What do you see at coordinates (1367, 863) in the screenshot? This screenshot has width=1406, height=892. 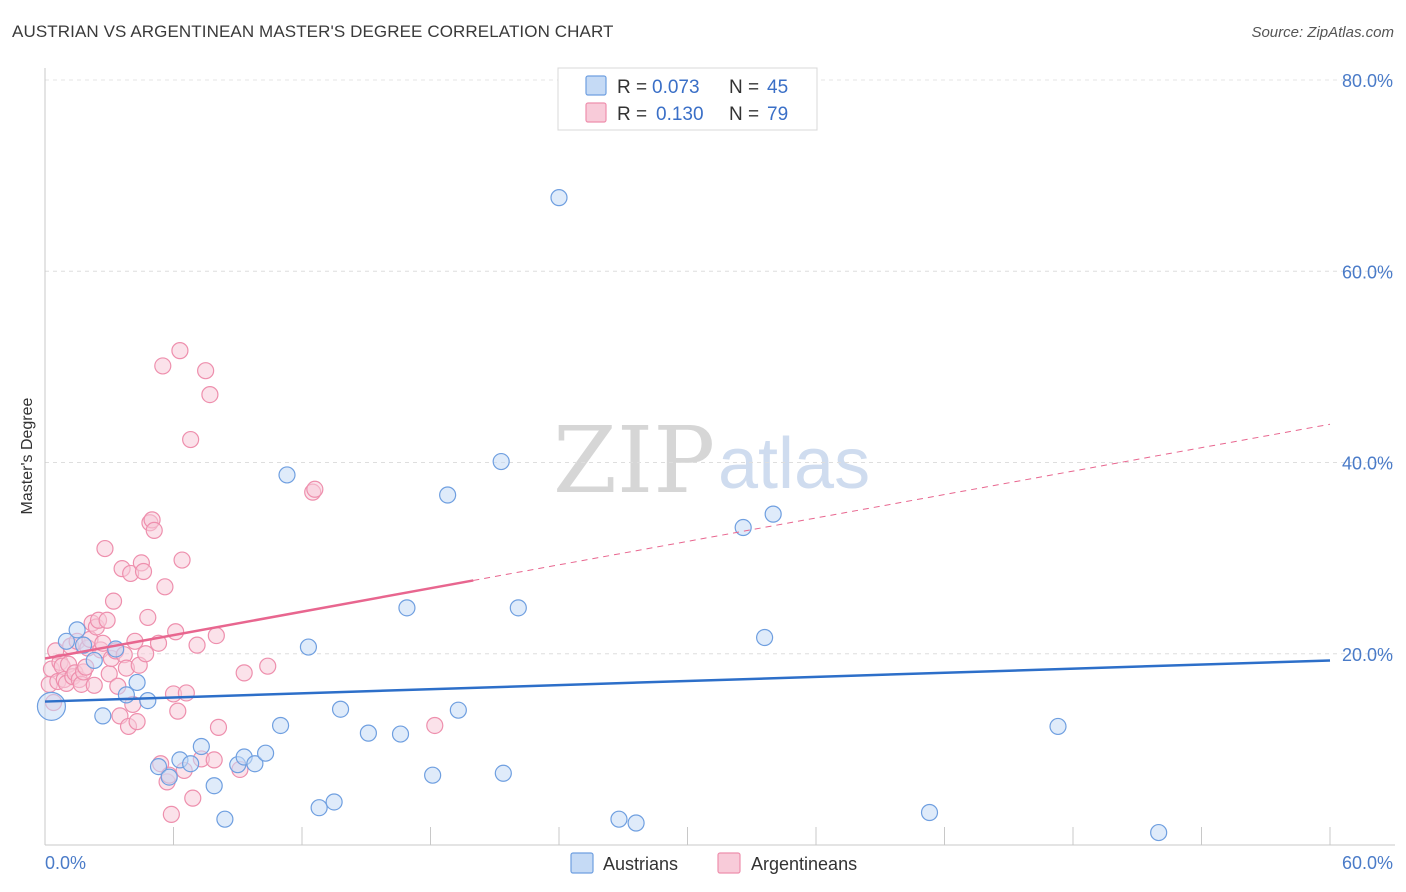 I see `x-tick-label-max: 60.0%` at bounding box center [1367, 863].